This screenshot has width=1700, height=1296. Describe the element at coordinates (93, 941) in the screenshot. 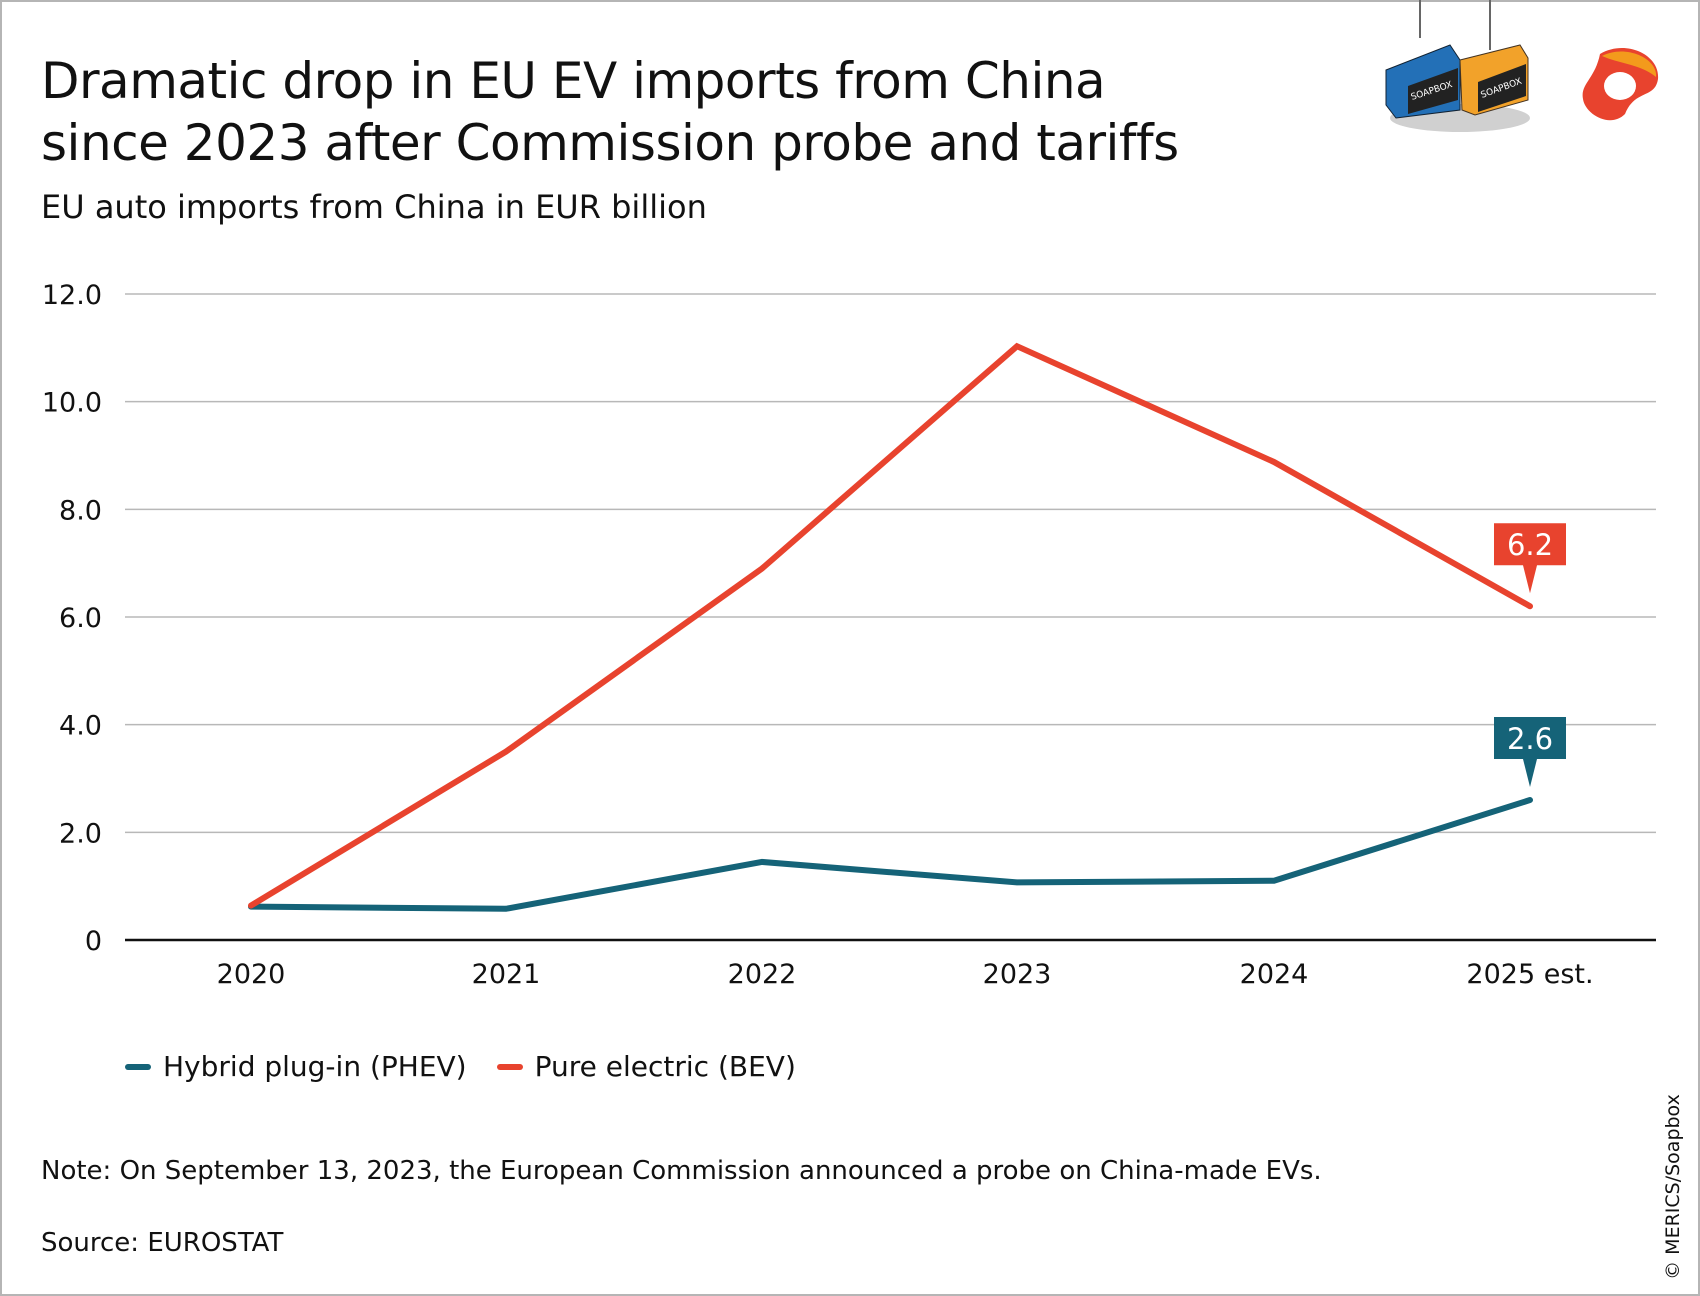

I see `y-tick-label: 0` at that location.